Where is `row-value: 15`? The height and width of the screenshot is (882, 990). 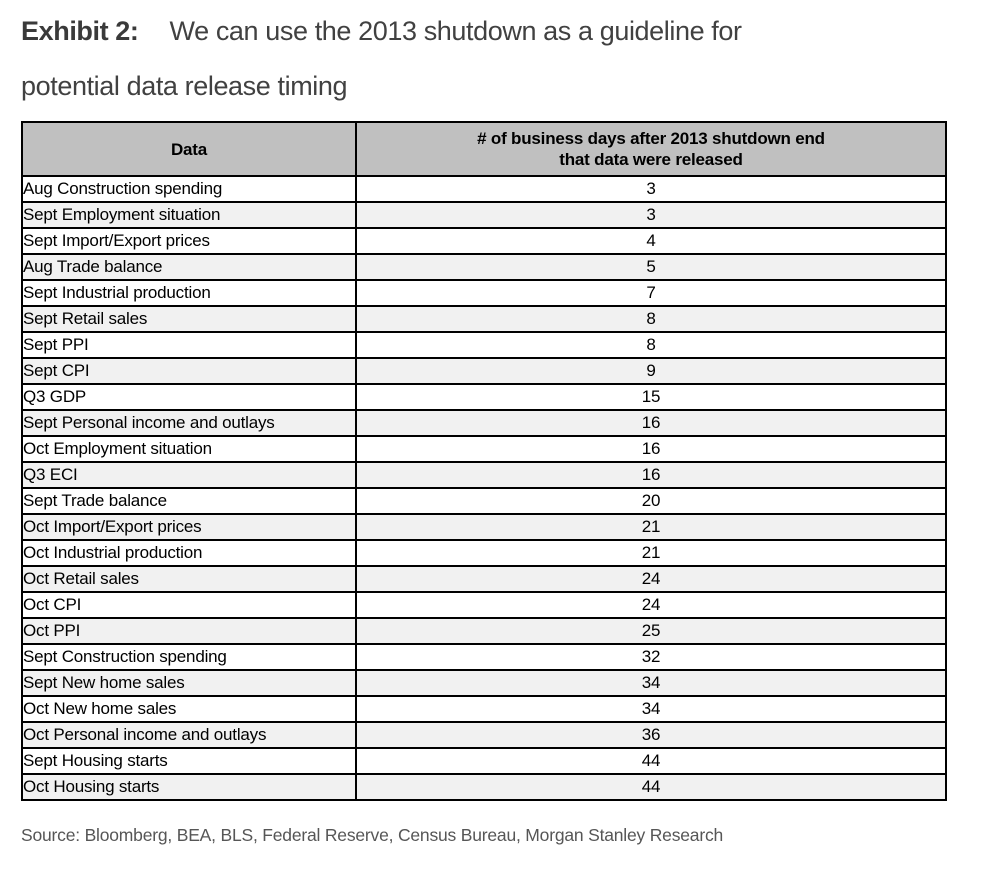
row-value: 15 is located at coordinates (651, 397).